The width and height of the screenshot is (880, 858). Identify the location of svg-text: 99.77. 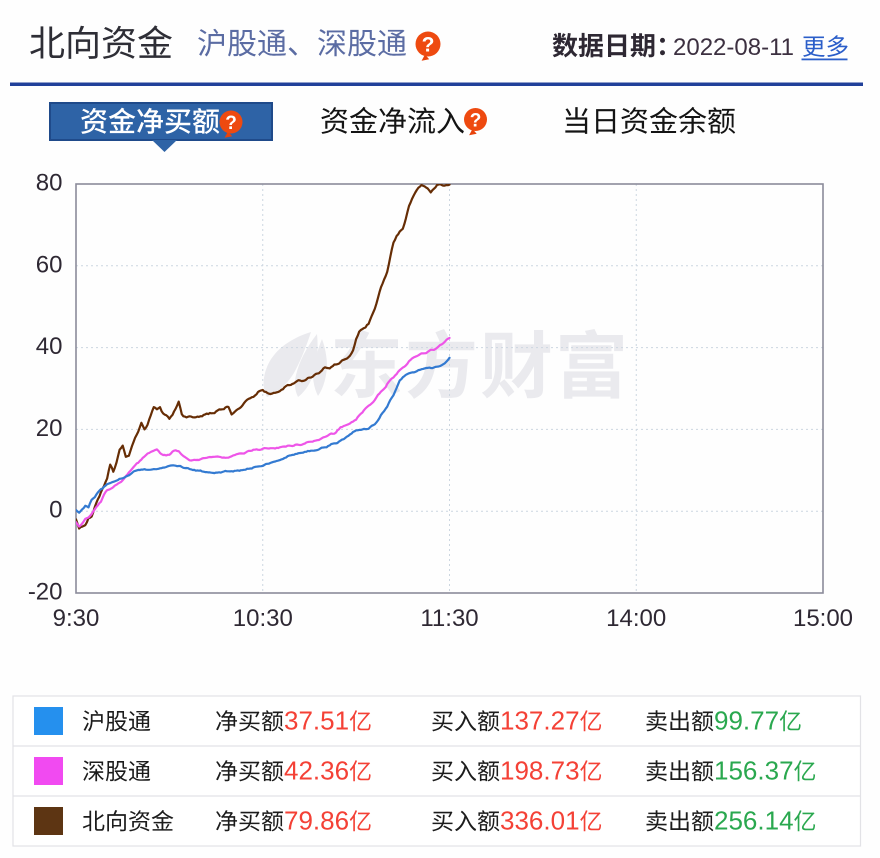
(746, 721).